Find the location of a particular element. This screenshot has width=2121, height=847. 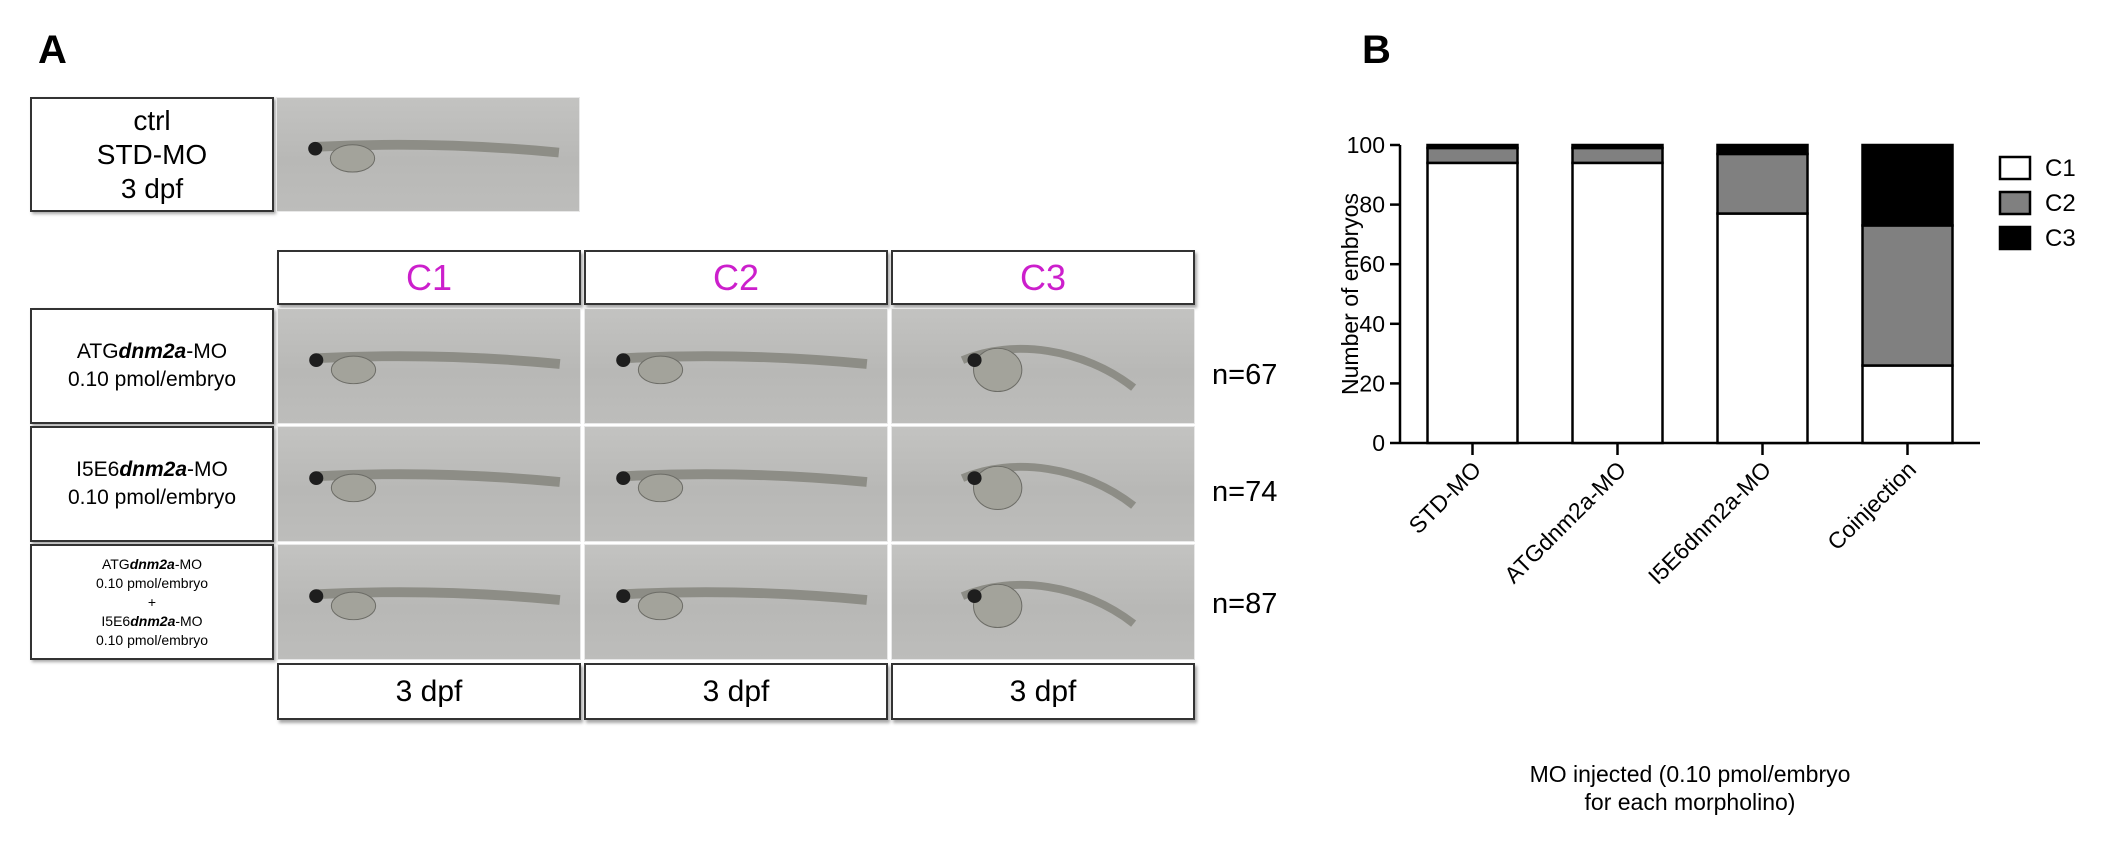

y-tick-label: 40 is located at coordinates (1372, 324).